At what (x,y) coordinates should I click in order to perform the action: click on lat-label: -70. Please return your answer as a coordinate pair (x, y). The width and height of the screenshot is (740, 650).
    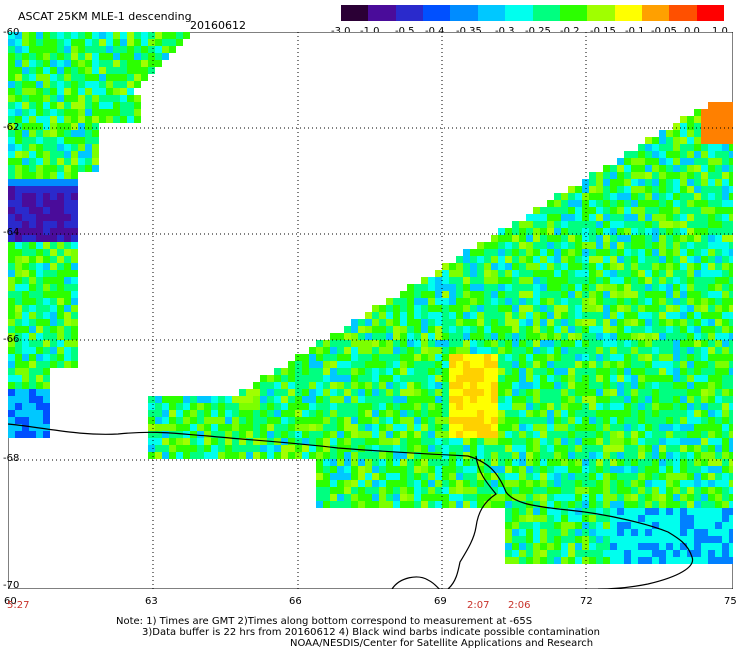
    Looking at the image, I should click on (11, 585).